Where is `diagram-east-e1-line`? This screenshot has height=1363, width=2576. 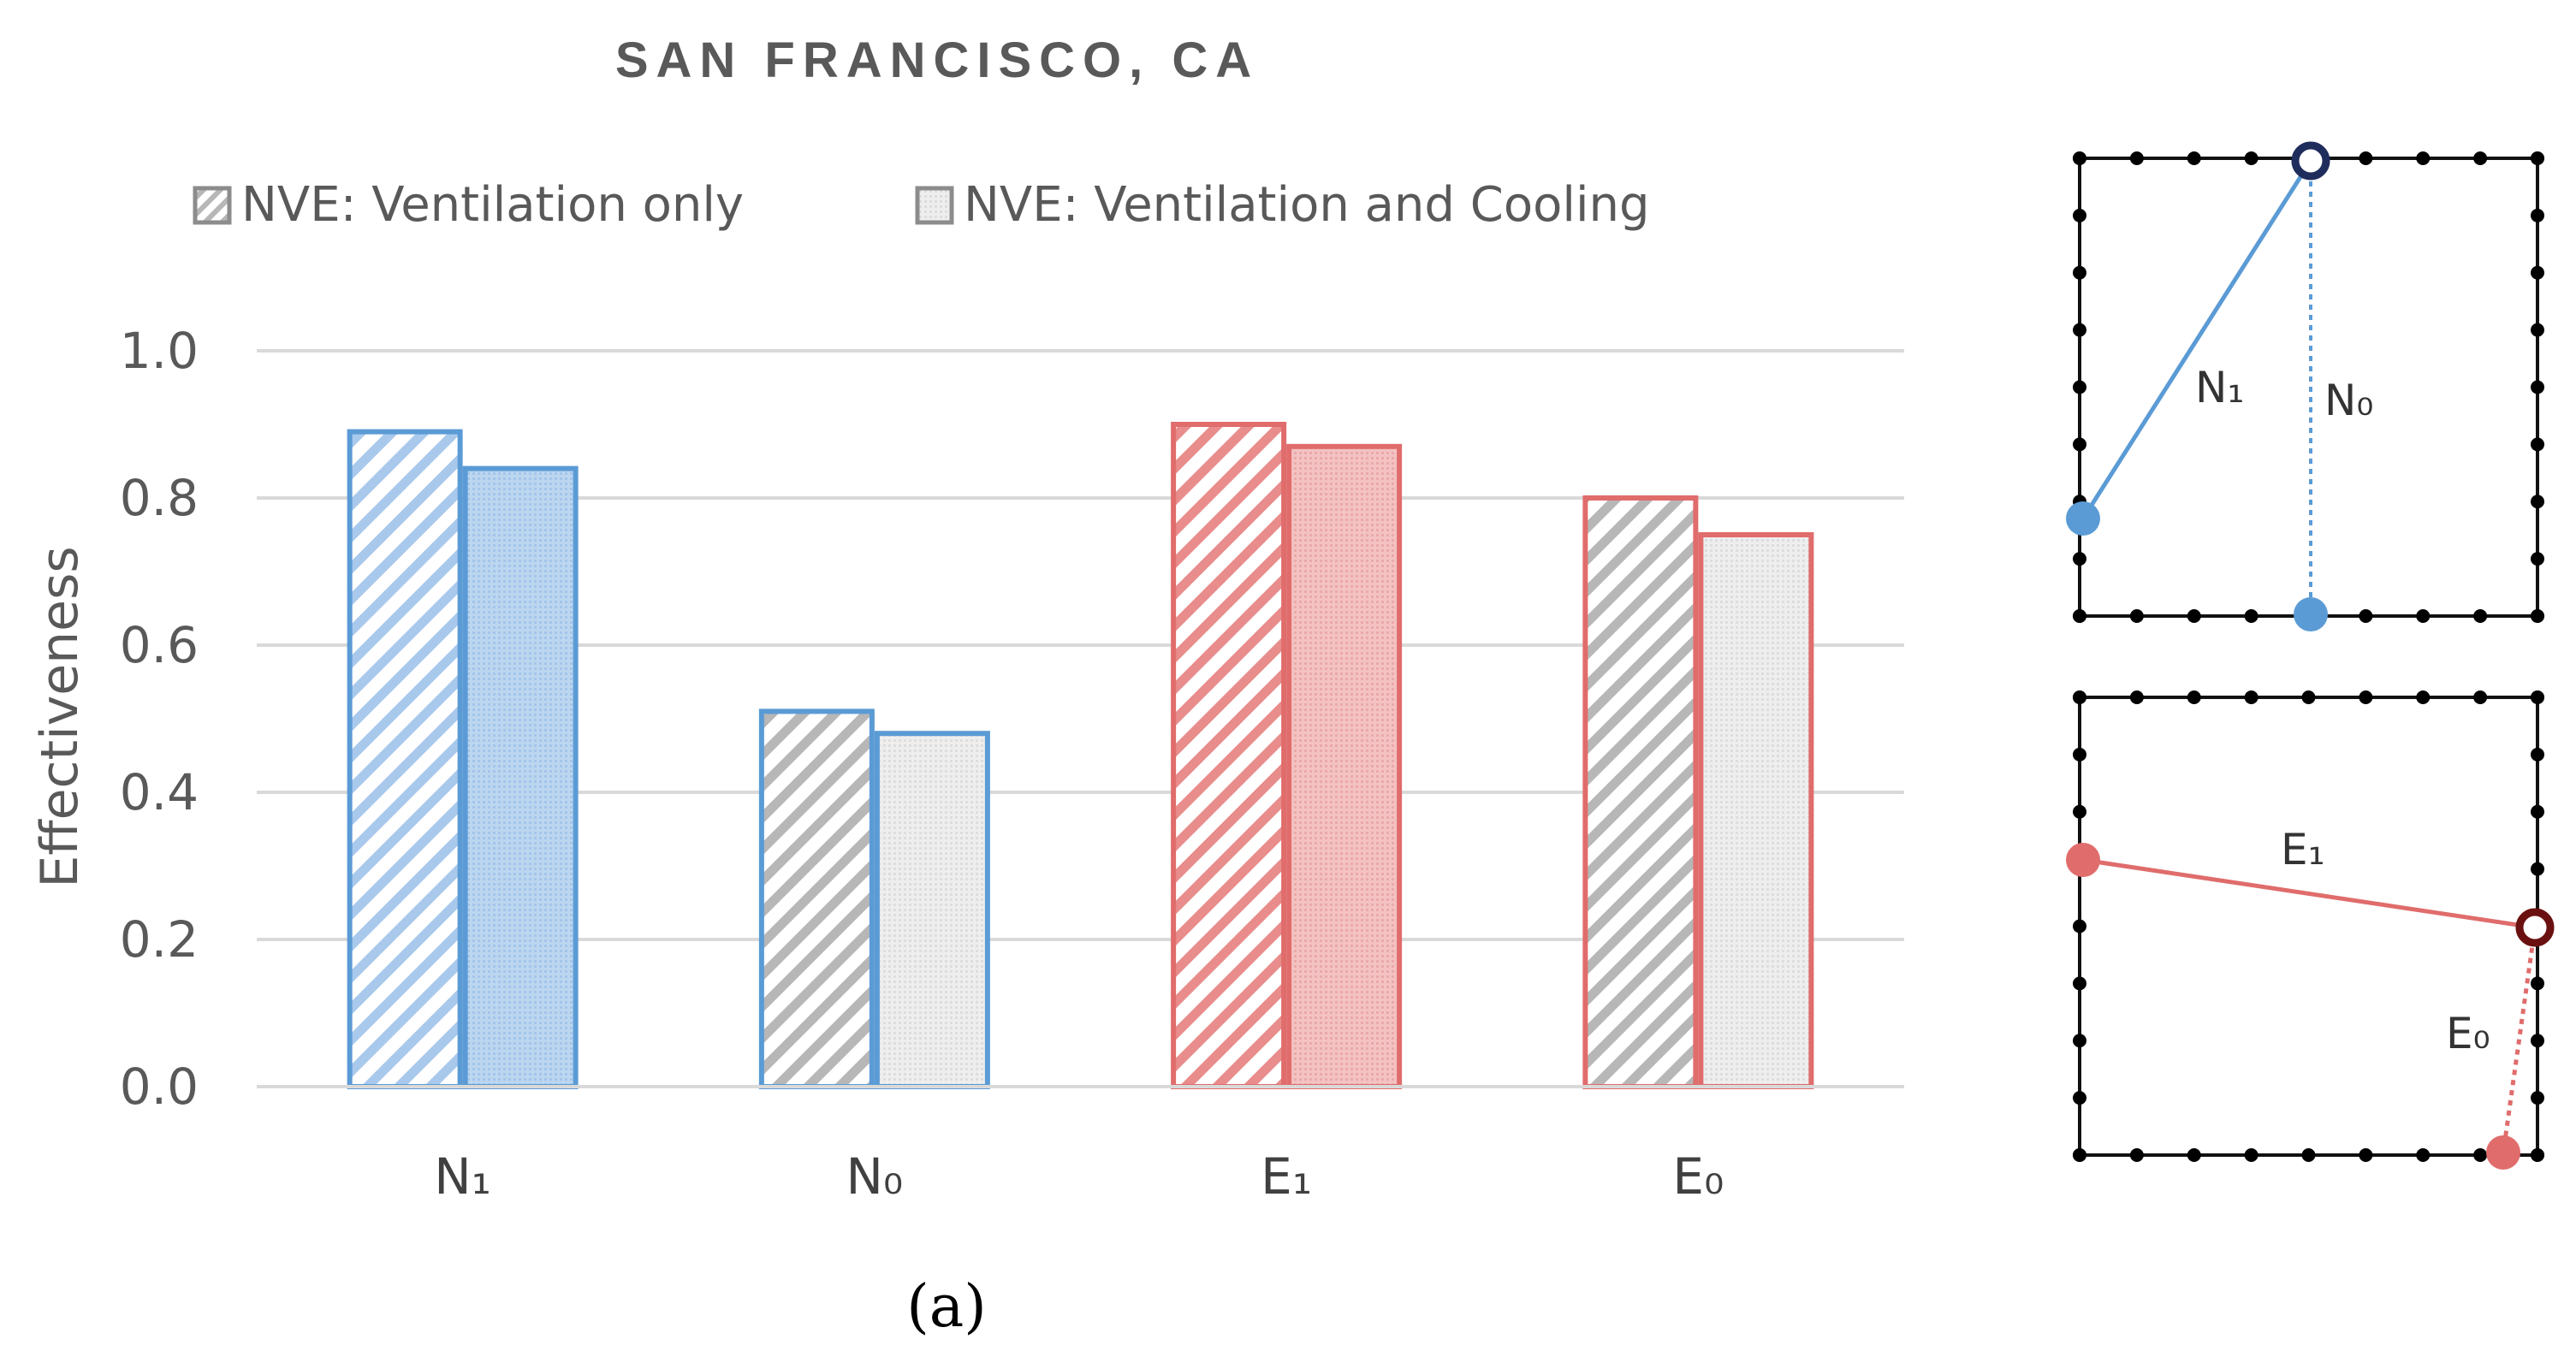 diagram-east-e1-line is located at coordinates (2309, 894).